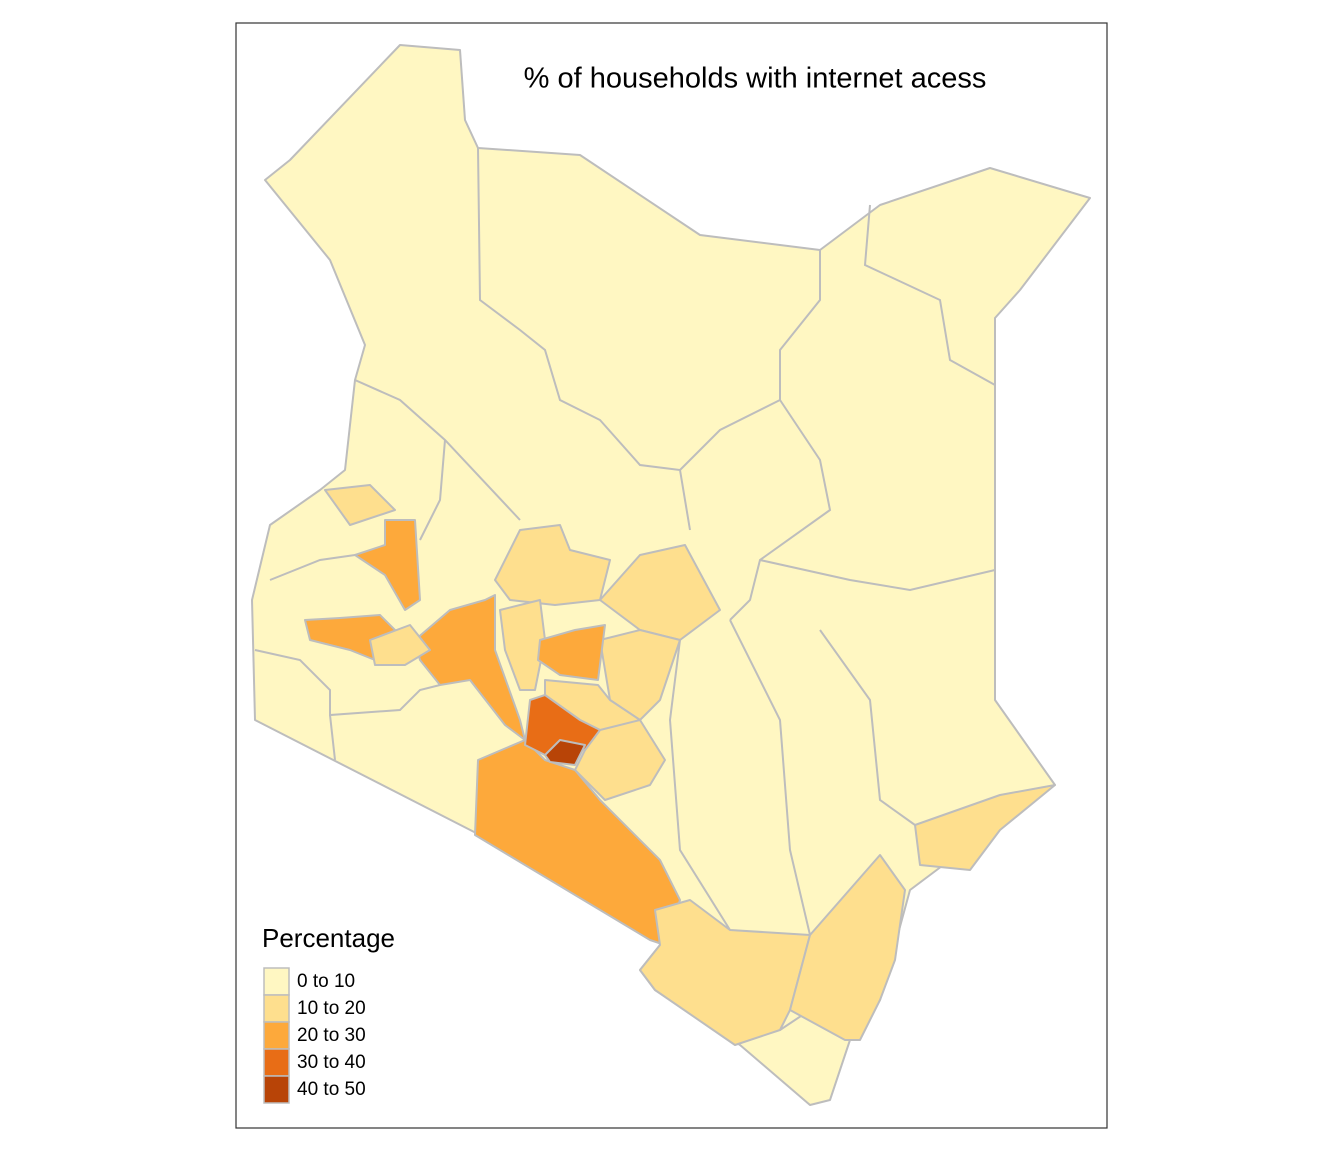 This screenshot has height=1152, width=1344. Describe the element at coordinates (326, 981) in the screenshot. I see `legend-label: 0 to 10` at that location.